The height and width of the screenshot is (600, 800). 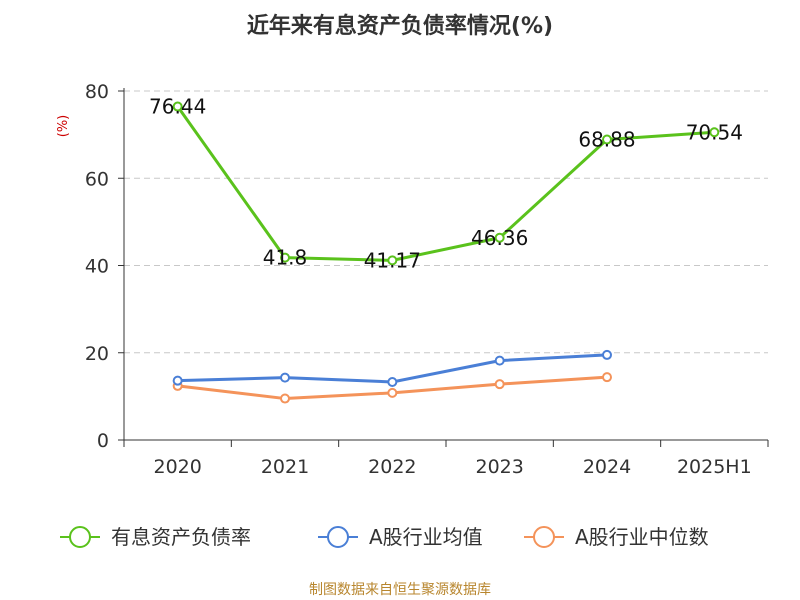 I want to click on data-label: 76.44, so click(x=177, y=107).